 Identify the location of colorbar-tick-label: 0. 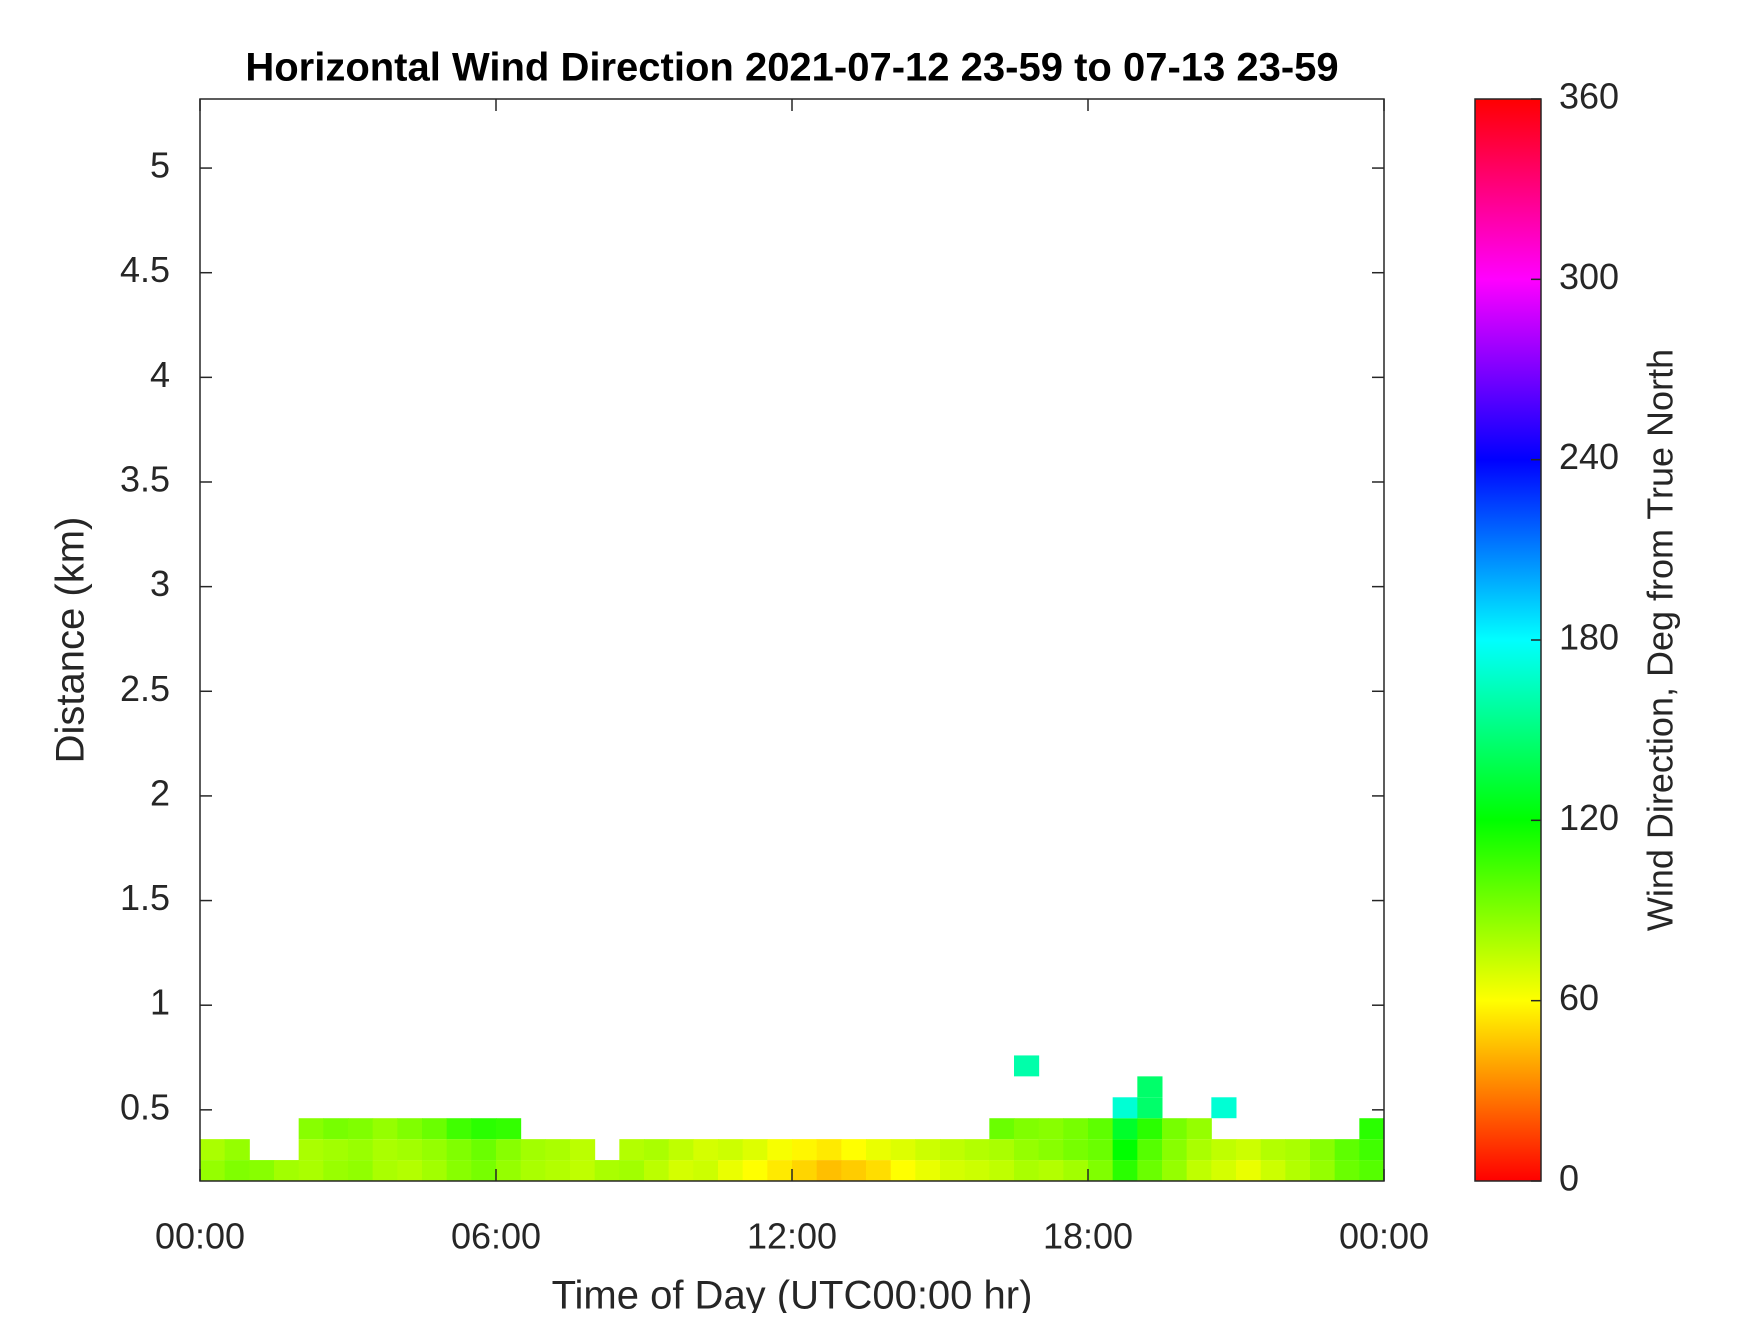
(1569, 1178).